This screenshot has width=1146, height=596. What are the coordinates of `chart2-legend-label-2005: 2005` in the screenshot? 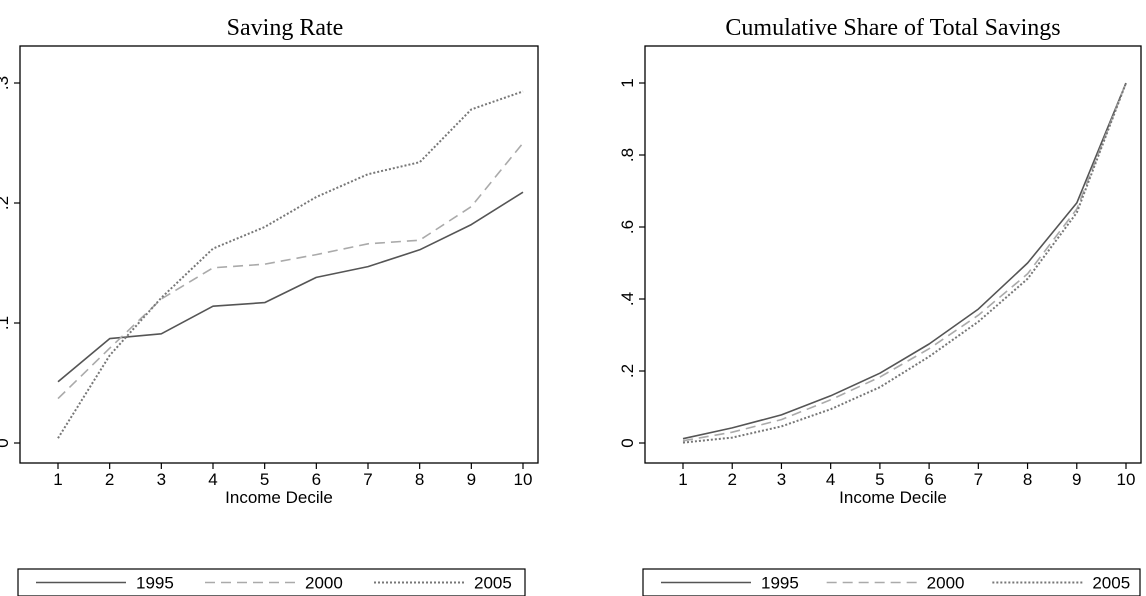 It's located at (1111, 583).